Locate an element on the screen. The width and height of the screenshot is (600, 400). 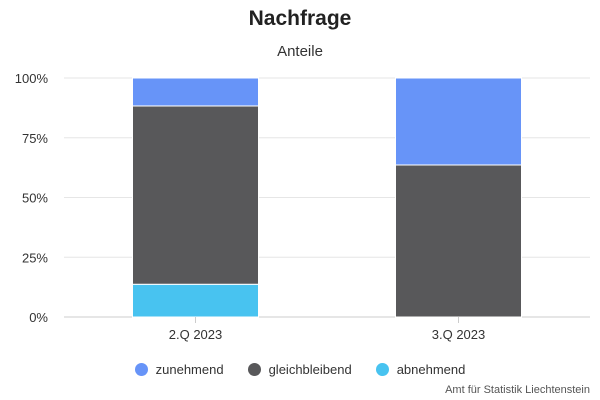
x-tick-label-1: 2.Q 2023 is located at coordinates (196, 334).